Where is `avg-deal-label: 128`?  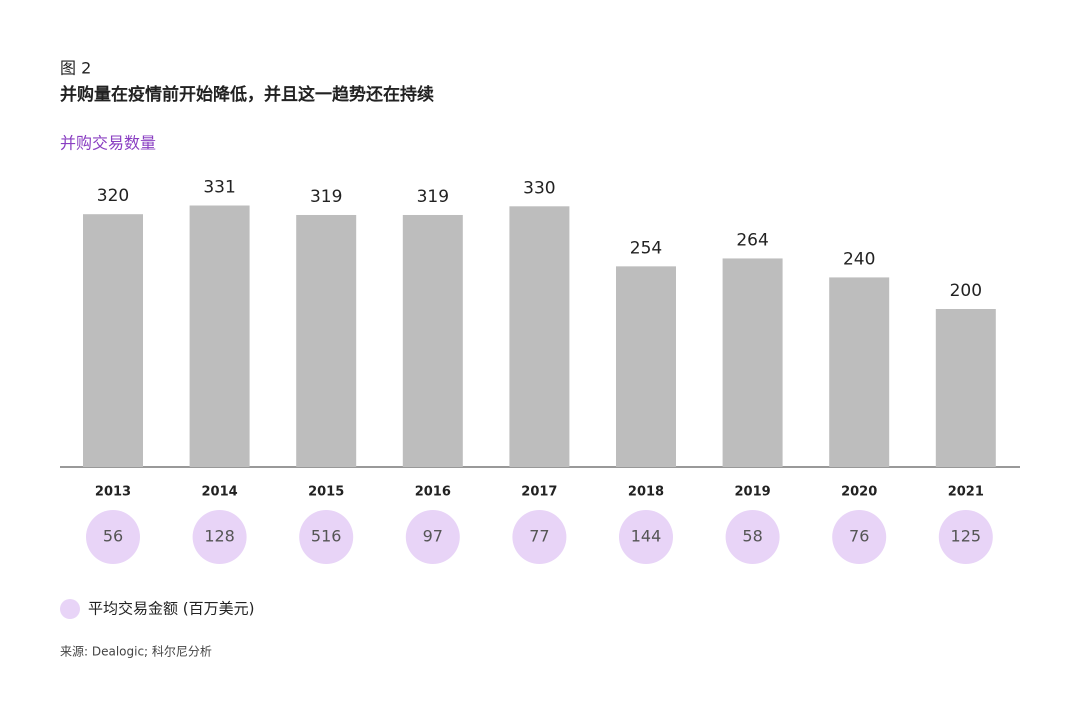
avg-deal-label: 128 is located at coordinates (219, 536).